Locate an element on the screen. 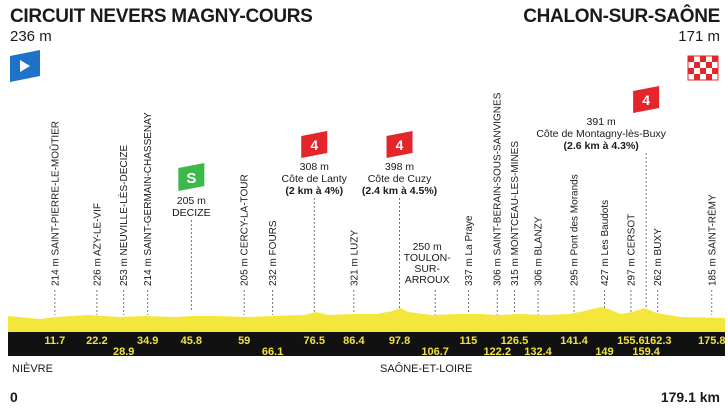 This screenshot has width=728, height=416. waypoint-label: 306 m SAINT-BERAIN-SOUS-SANVIGNES is located at coordinates (498, 189).